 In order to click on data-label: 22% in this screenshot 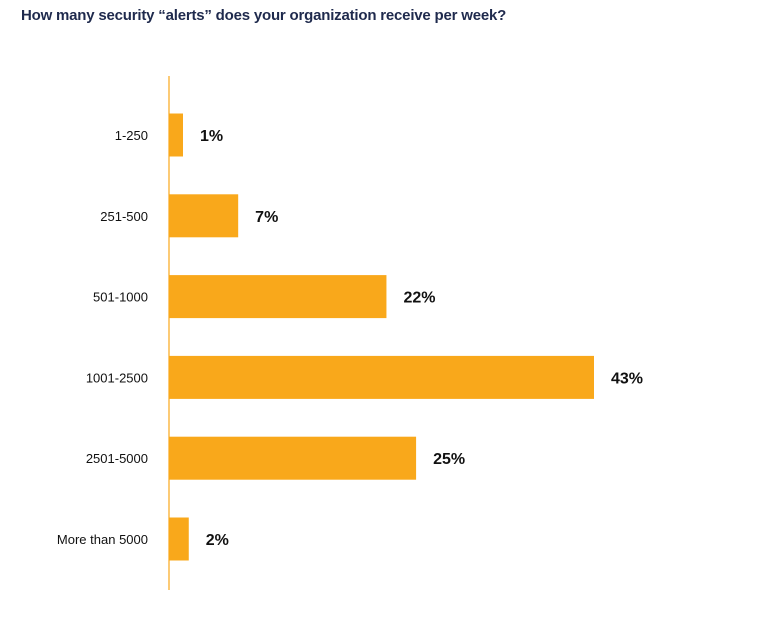, I will do `click(419, 298)`.